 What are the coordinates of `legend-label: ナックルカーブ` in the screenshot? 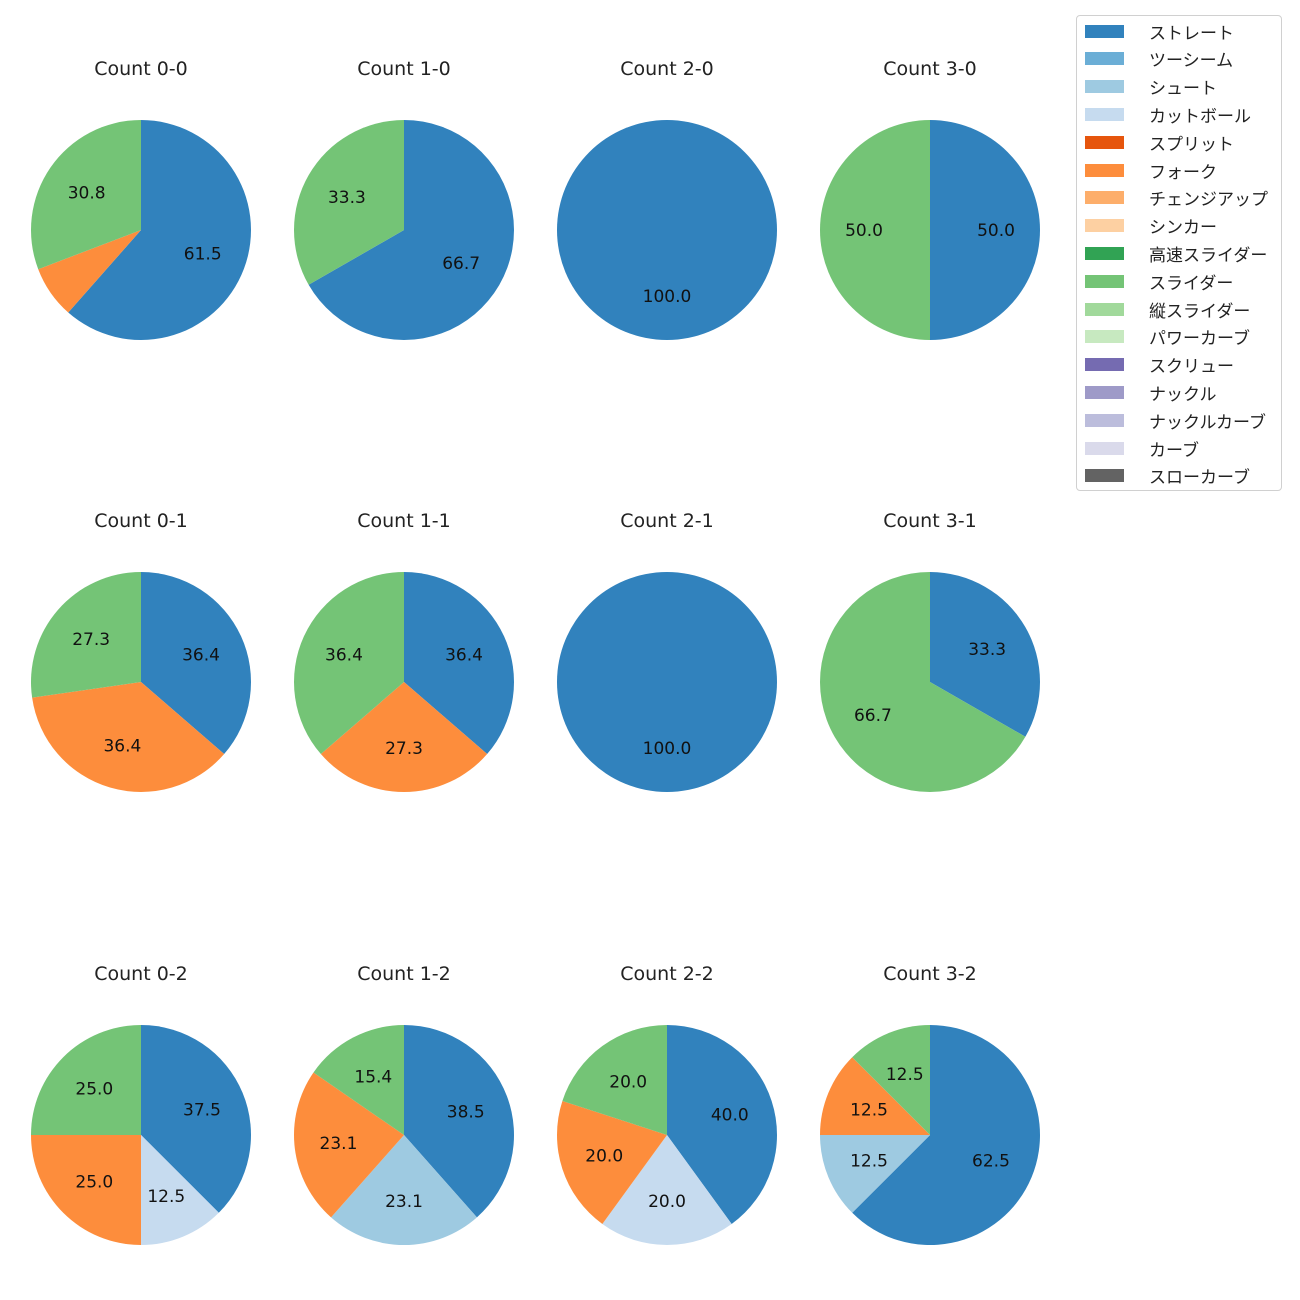 It's located at (1207, 422).